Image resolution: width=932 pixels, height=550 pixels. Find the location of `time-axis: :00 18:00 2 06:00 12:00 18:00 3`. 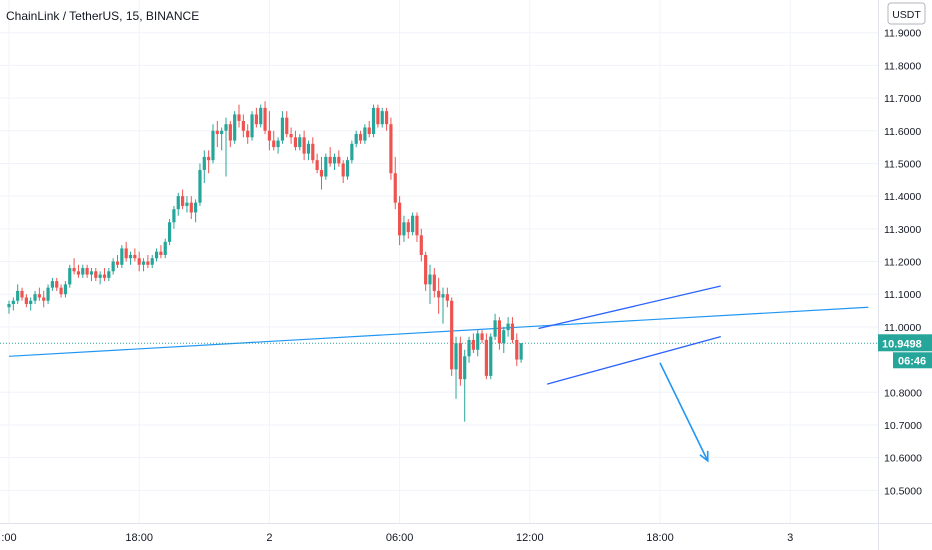

time-axis: :00 18:00 2 06:00 12:00 18:00 3 is located at coordinates (466, 536).